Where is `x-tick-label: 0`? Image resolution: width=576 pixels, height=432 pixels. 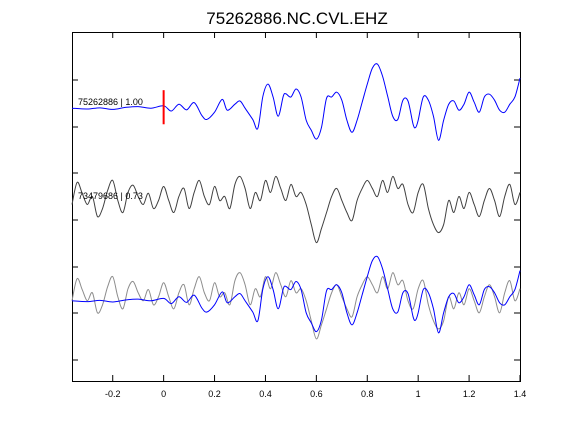 x-tick-label: 0 is located at coordinates (163, 394).